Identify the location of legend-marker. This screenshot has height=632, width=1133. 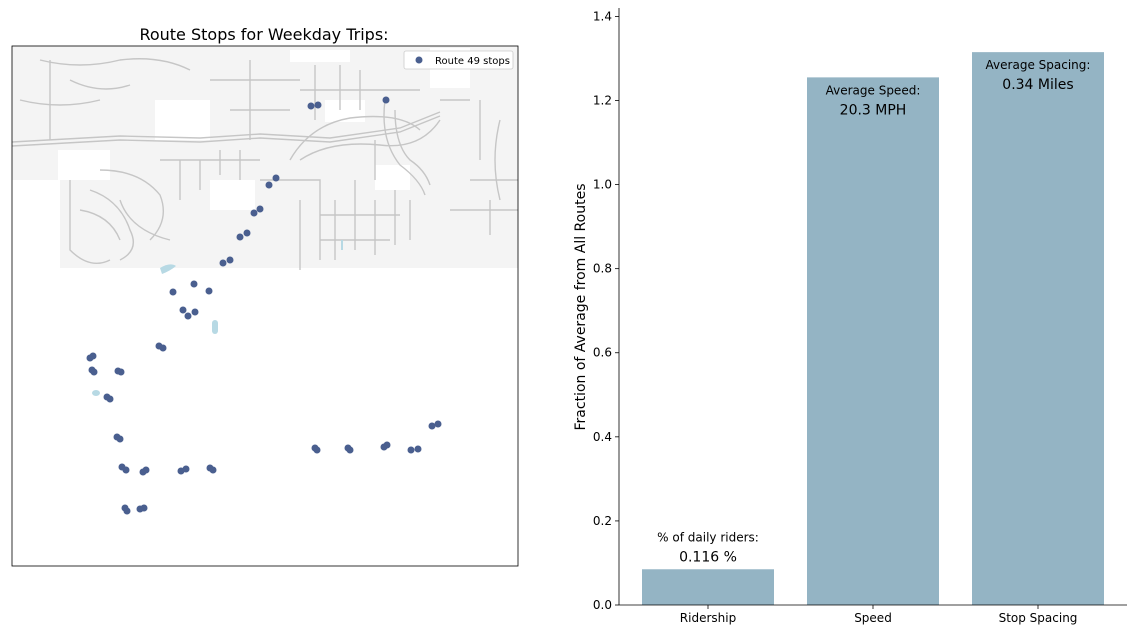
(419, 60).